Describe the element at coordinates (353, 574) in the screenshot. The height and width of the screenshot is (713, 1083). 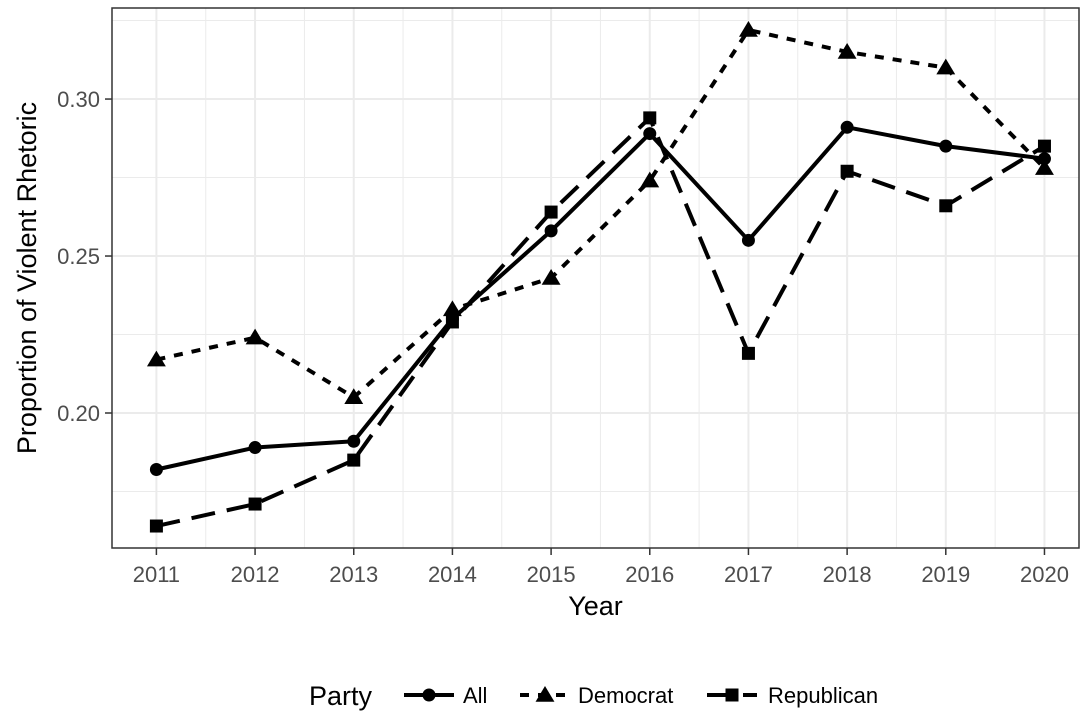
I see `x-tick-label: 2013` at that location.